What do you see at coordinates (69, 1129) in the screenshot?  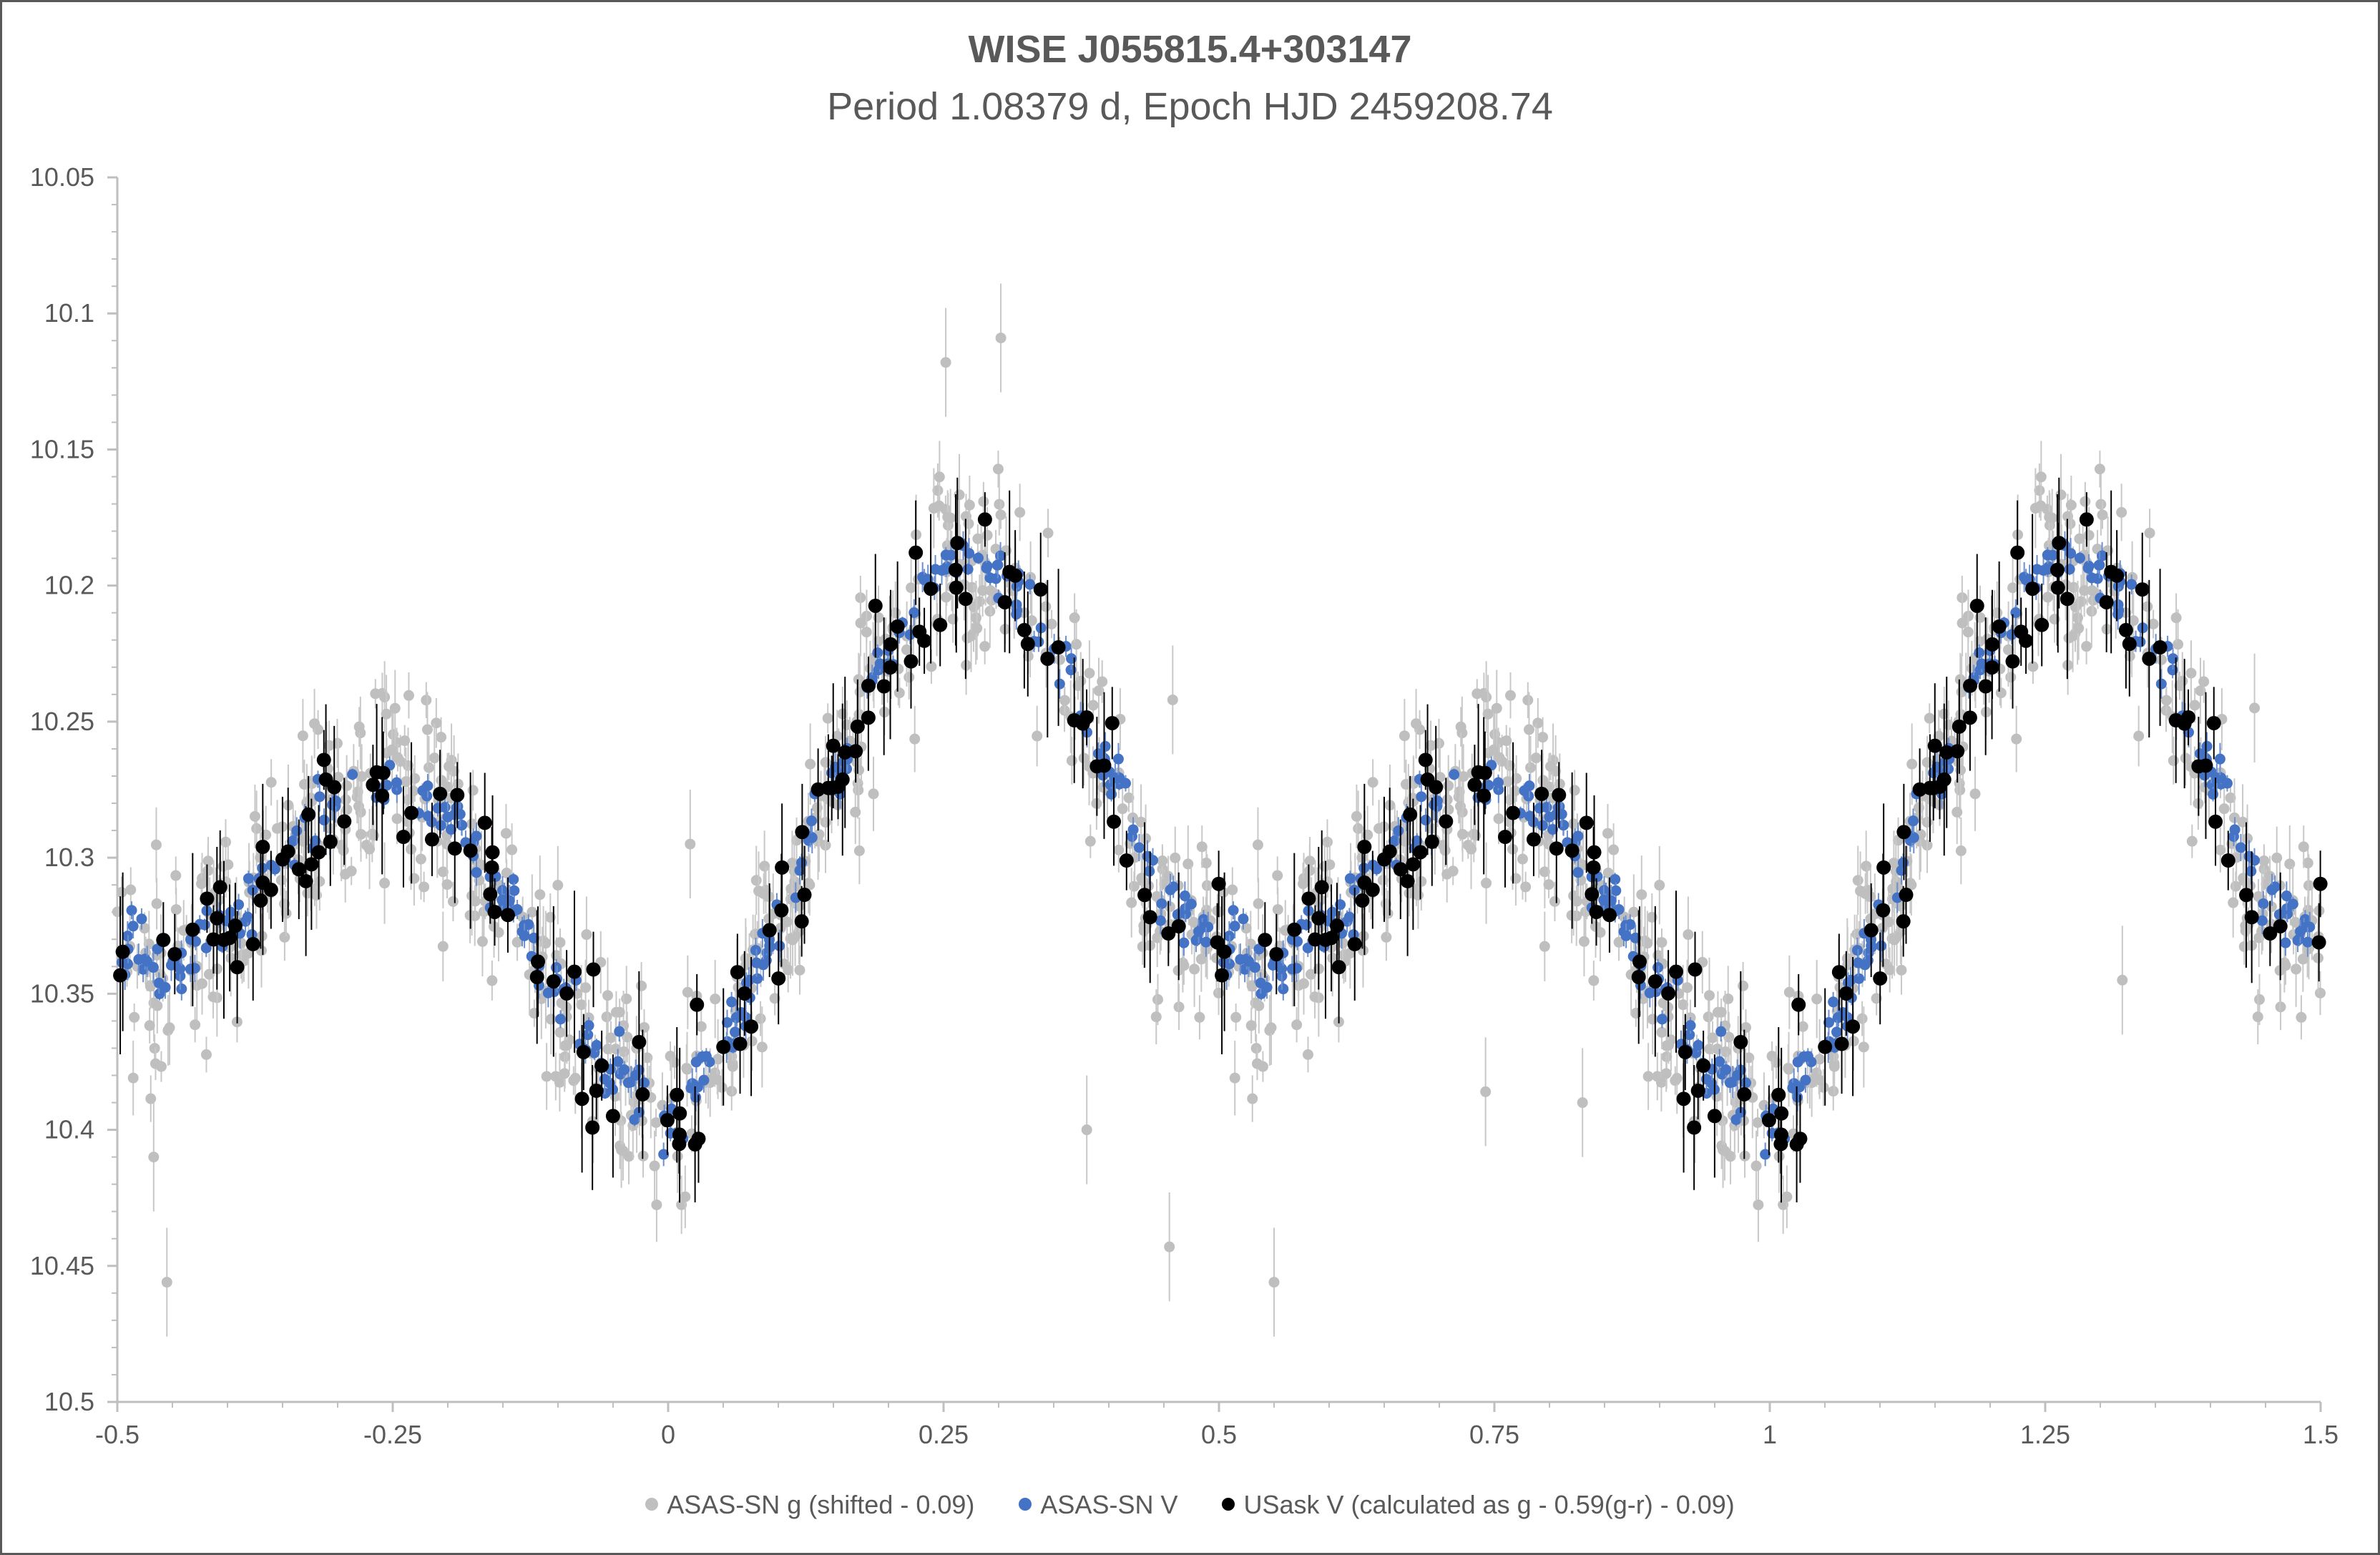 I see `y-tick-label: 10.4` at bounding box center [69, 1129].